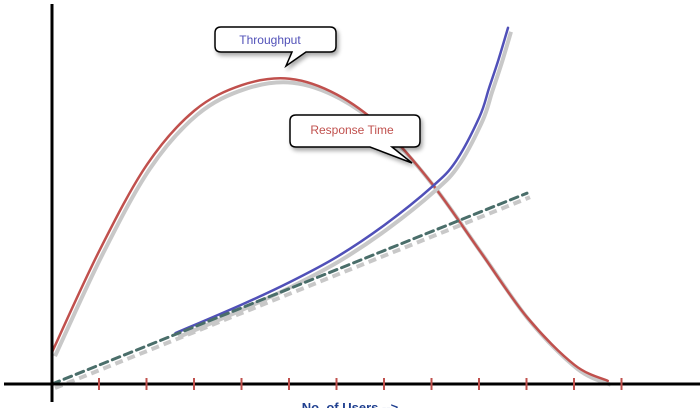 The height and width of the screenshot is (408, 700). I want to click on response-time-callout-label: Response Time, so click(352, 130).